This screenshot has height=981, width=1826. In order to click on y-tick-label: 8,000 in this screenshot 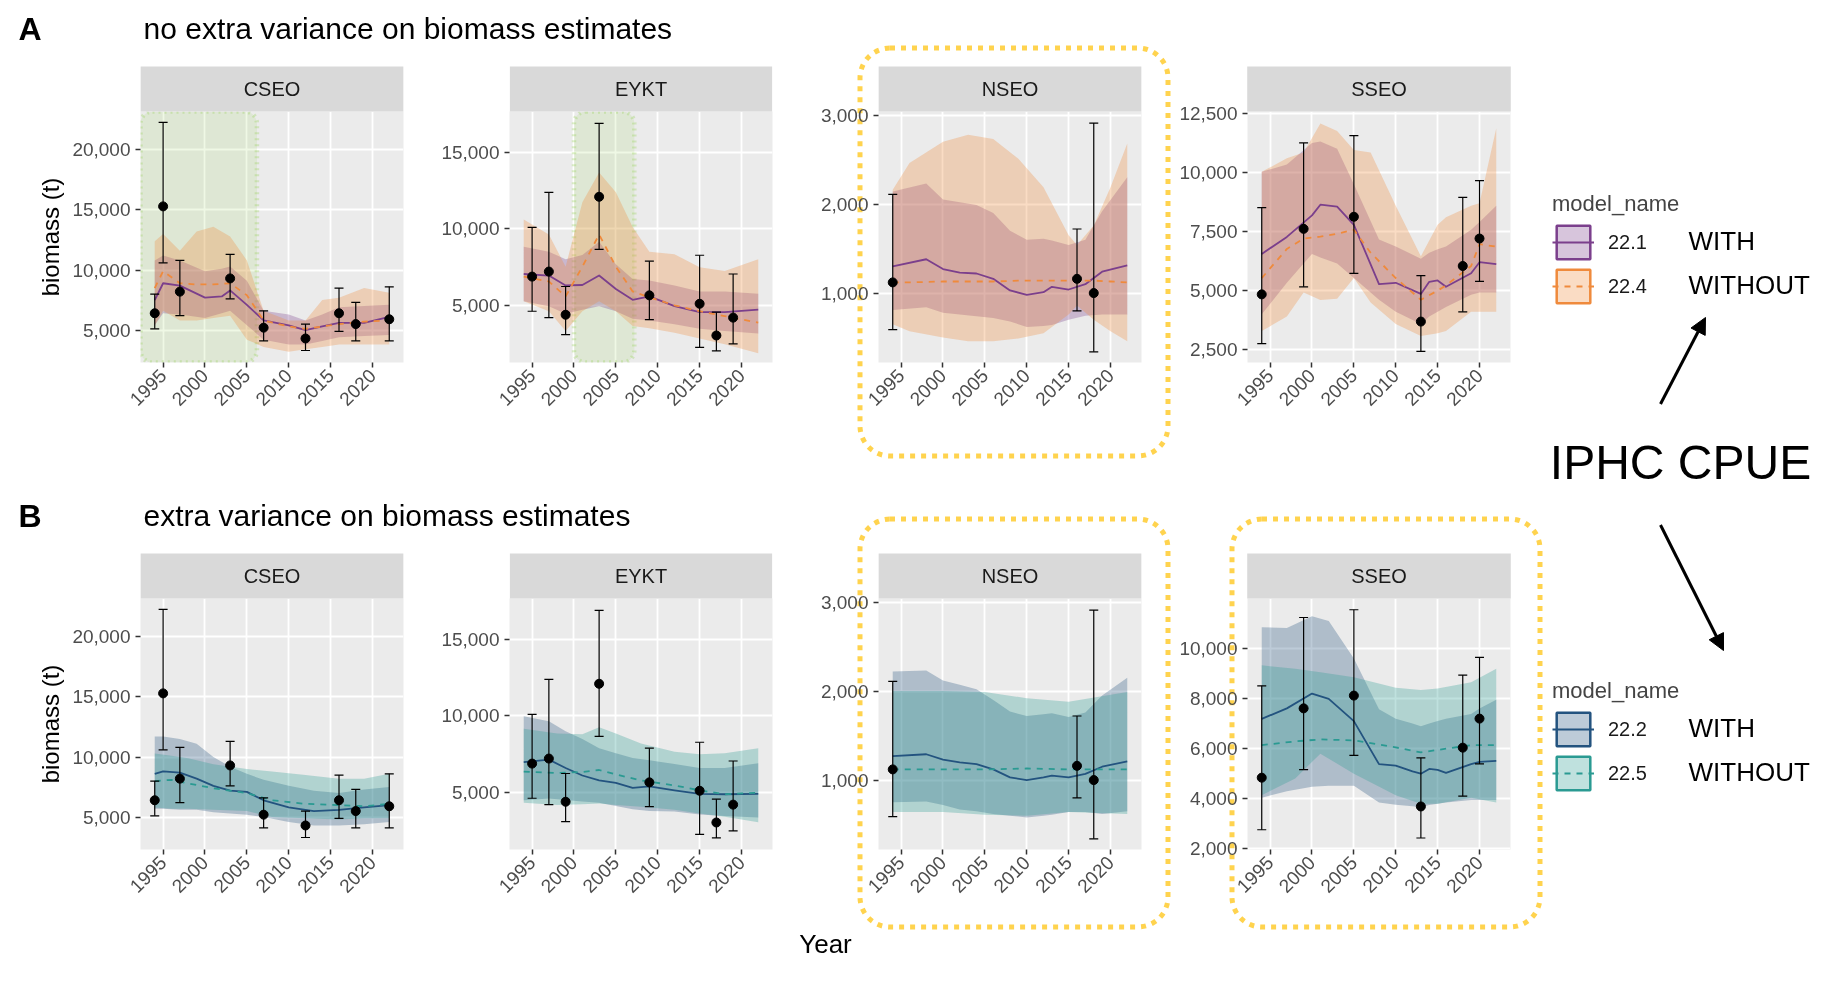, I will do `click(1213, 699)`.